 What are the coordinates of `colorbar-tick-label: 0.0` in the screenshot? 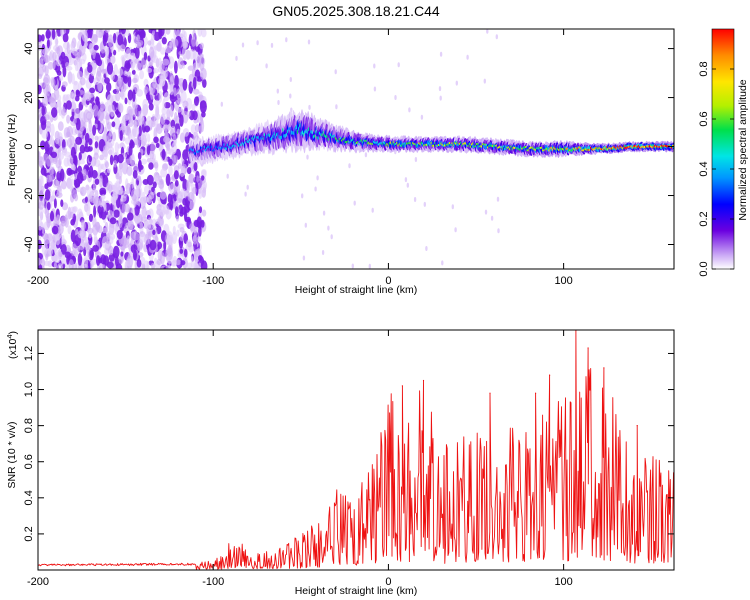 It's located at (704, 268).